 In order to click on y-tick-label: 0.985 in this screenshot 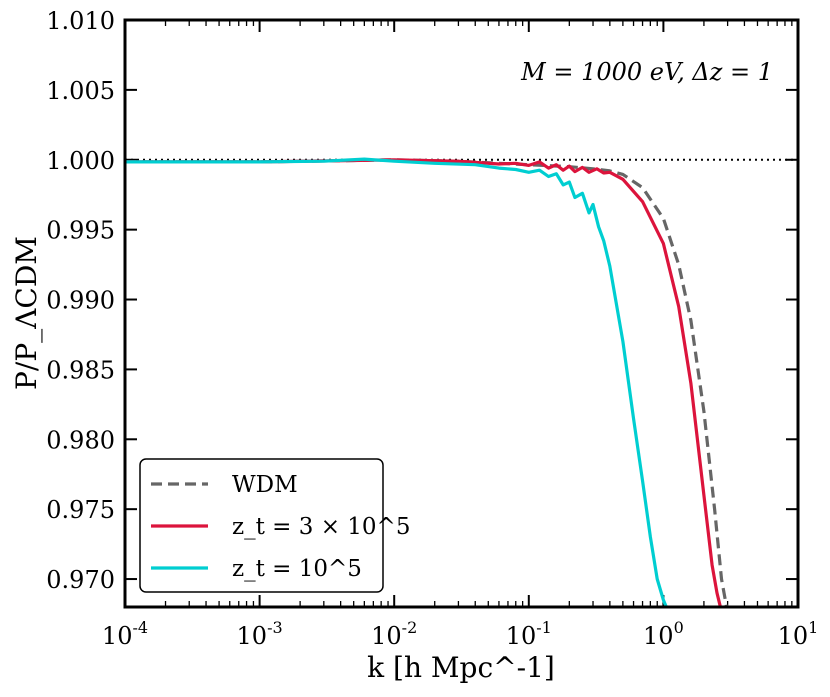, I will do `click(80, 370)`.